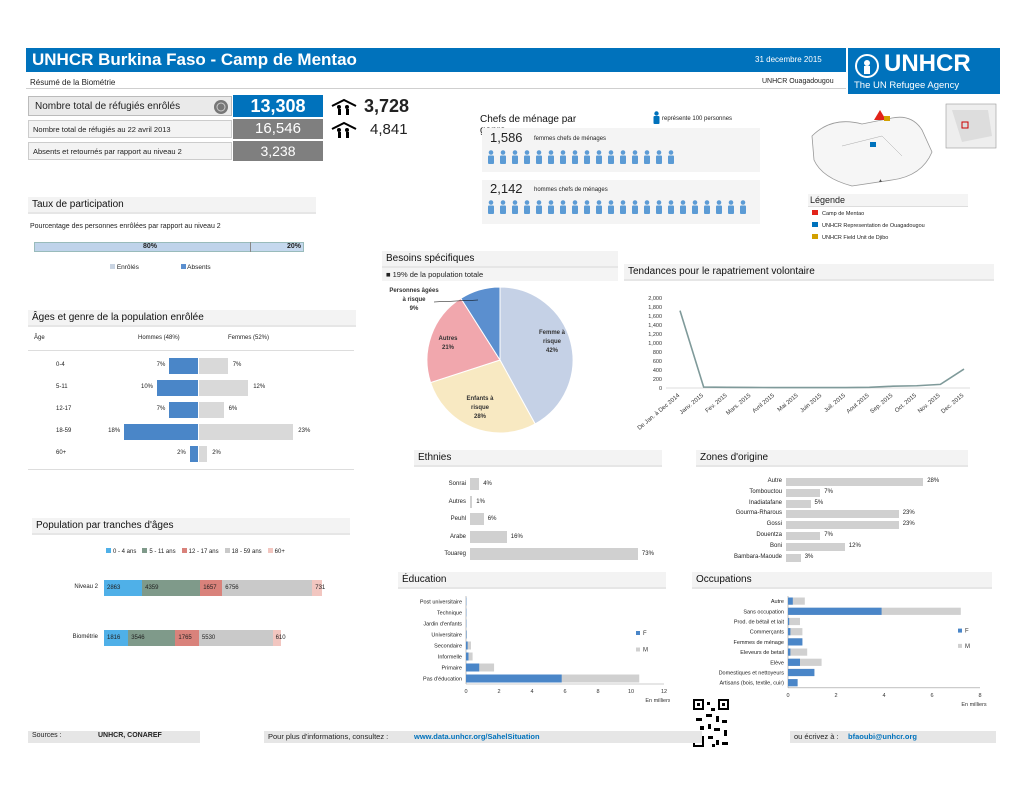 The image size is (1024, 791). Describe the element at coordinates (232, 588) in the screenshot. I see `tranche-segment-label: 6756` at that location.